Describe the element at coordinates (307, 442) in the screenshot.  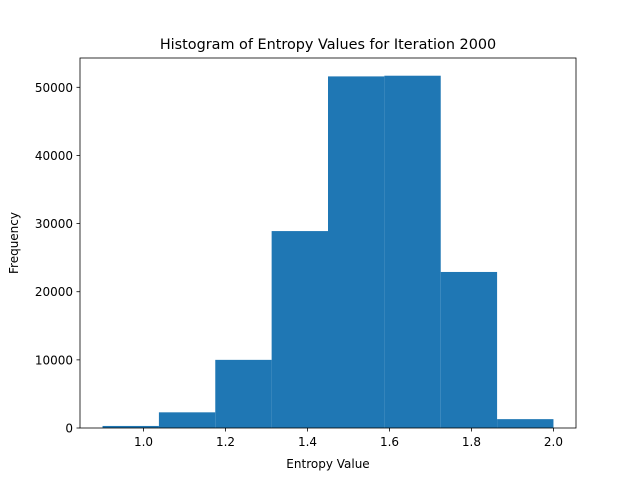
I see `x-tick-label: 1.4` at that location.